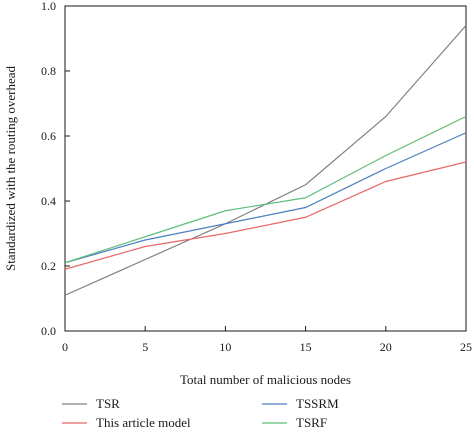 This screenshot has height=433, width=474. I want to click on x-tick-label: 10, so click(225, 347).